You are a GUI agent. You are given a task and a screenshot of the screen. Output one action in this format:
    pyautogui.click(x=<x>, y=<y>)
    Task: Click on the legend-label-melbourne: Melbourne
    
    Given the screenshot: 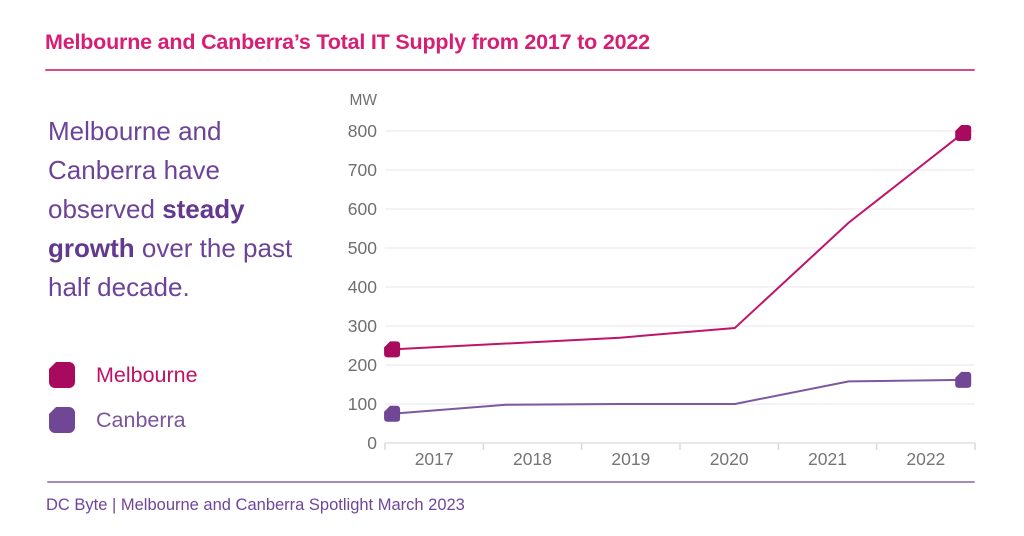 What is the action you would take?
    pyautogui.click(x=147, y=374)
    